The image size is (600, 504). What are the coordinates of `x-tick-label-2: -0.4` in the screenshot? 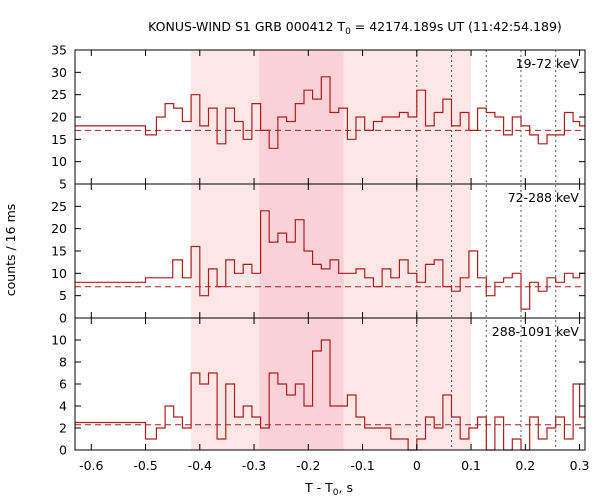 It's located at (200, 465).